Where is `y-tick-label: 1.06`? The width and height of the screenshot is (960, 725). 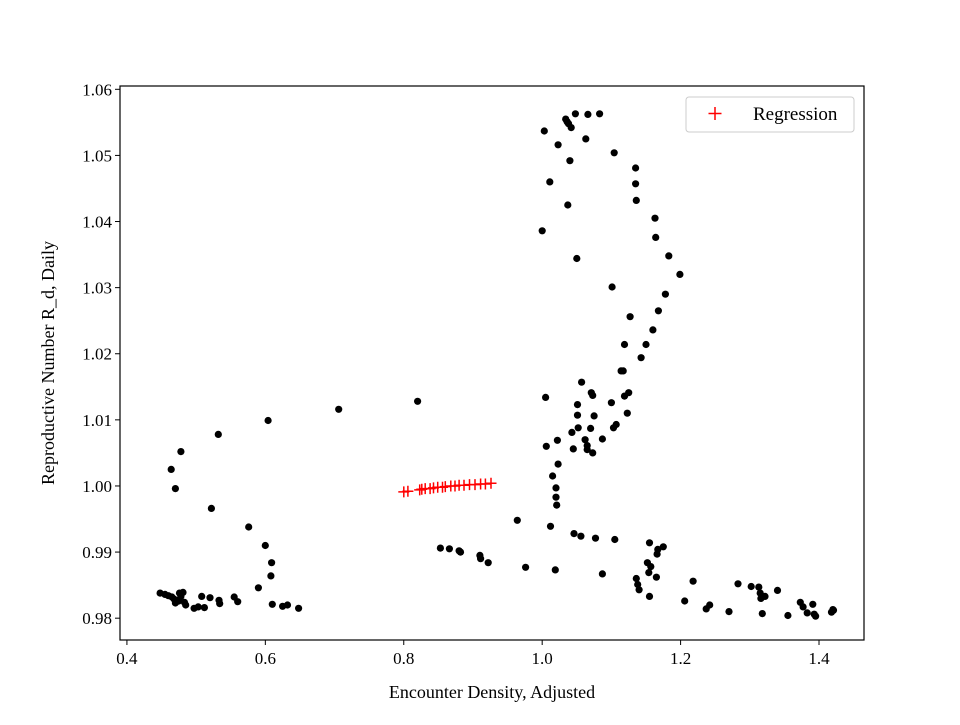 y-tick-label: 1.06 is located at coordinates (97, 89).